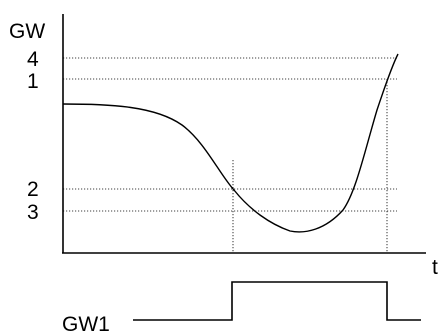 This screenshot has width=443, height=331. I want to click on signal-label: GW1, so click(86, 322).